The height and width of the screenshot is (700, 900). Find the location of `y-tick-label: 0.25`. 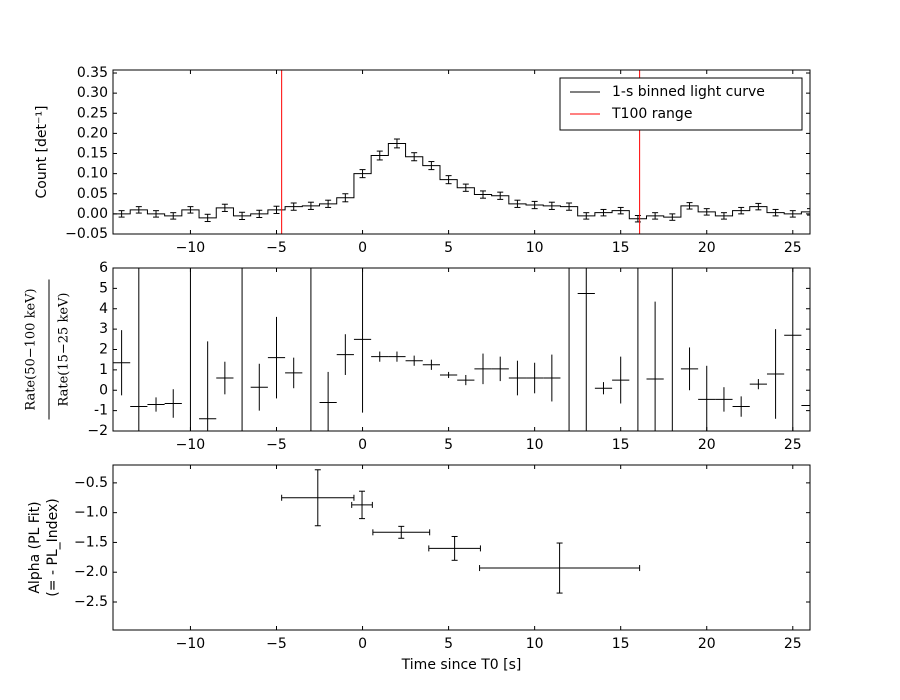

y-tick-label: 0.25 is located at coordinates (92, 113).